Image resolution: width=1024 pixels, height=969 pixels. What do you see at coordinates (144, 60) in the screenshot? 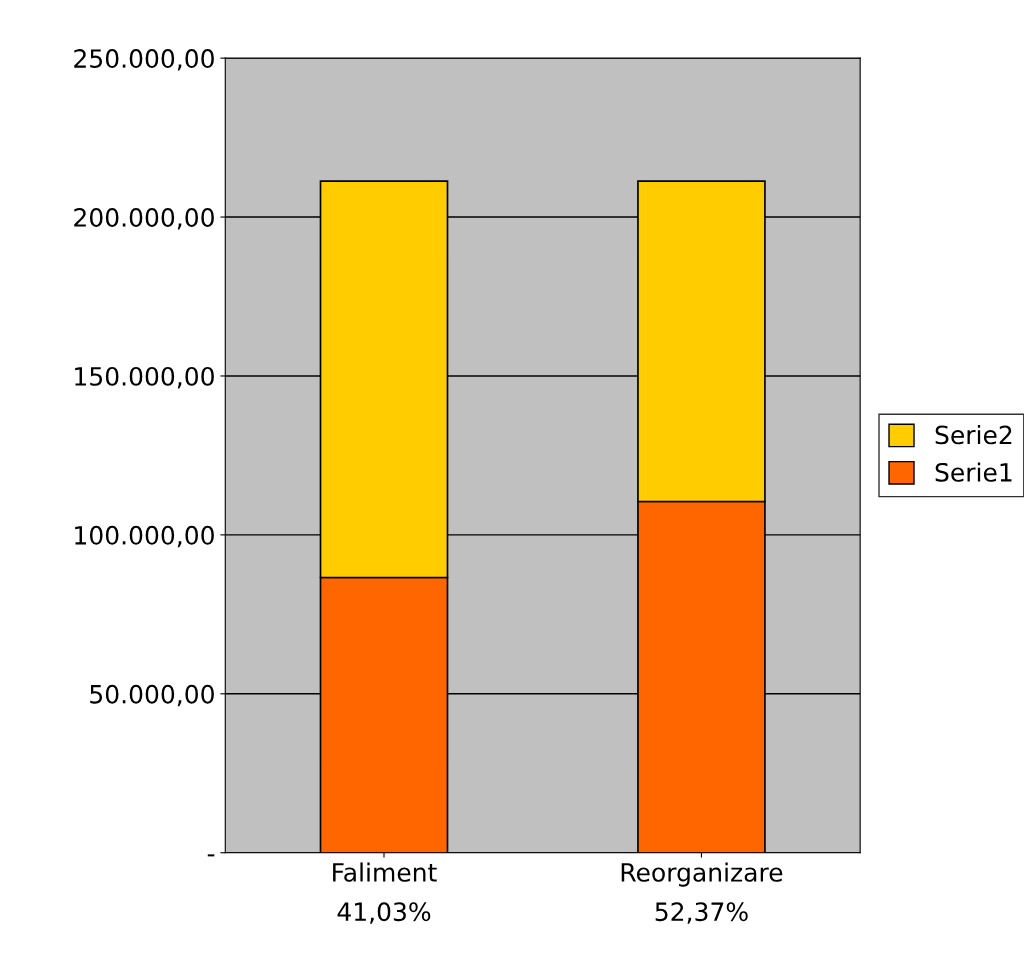
I see `y-tick-label: 250.000,00` at bounding box center [144, 60].